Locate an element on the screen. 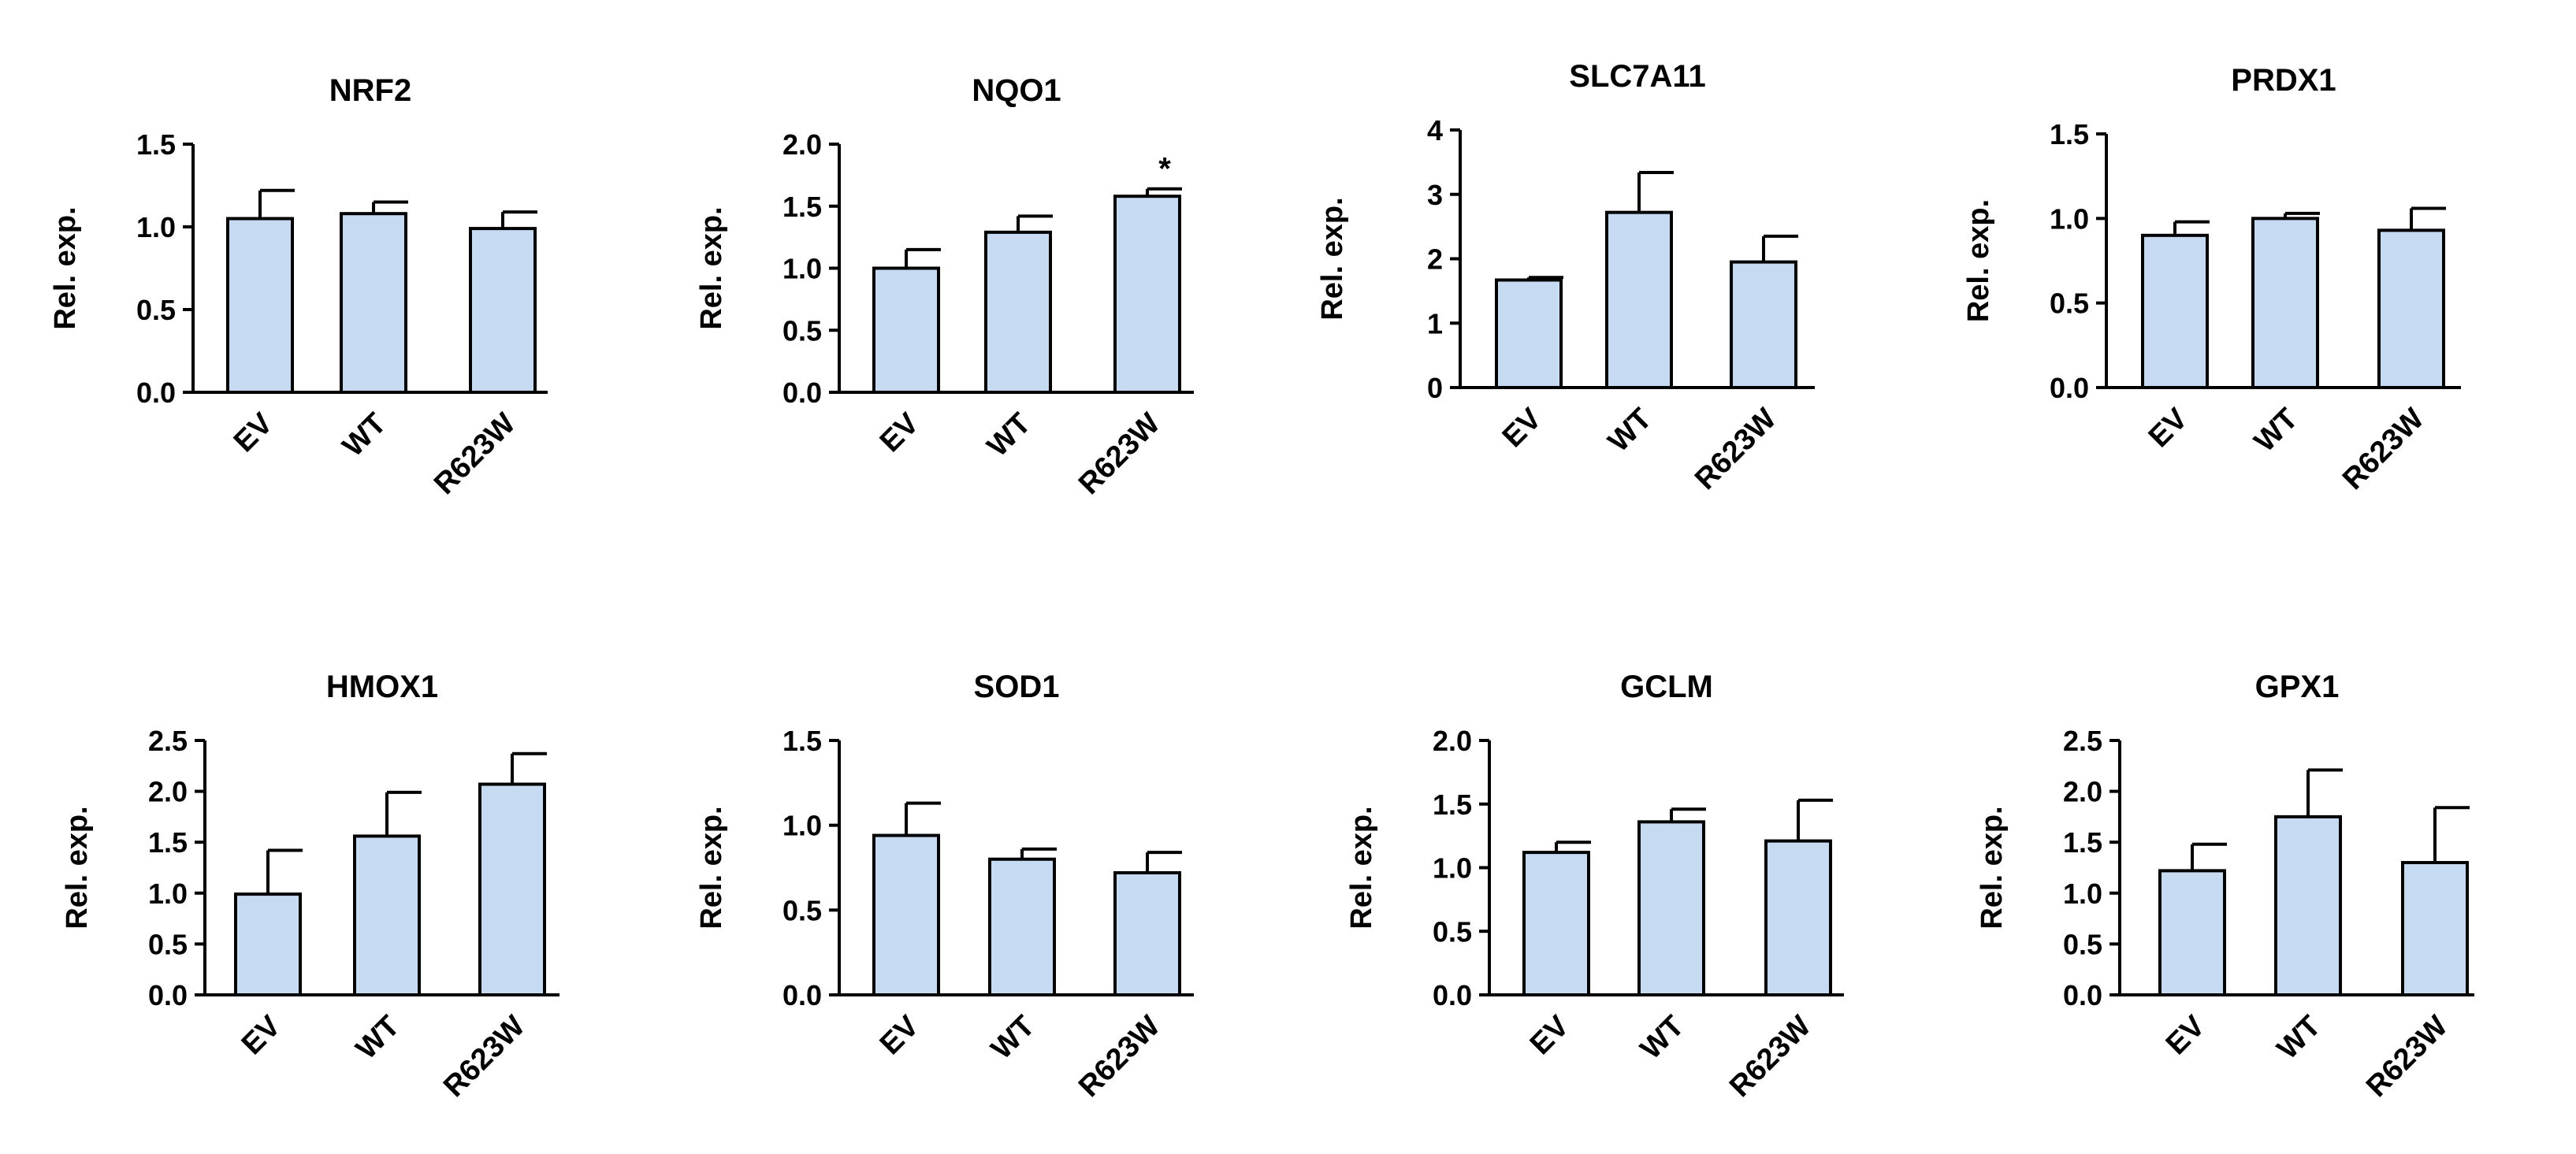  panel-sod1-y-tick-label: 0.5 is located at coordinates (802, 910).